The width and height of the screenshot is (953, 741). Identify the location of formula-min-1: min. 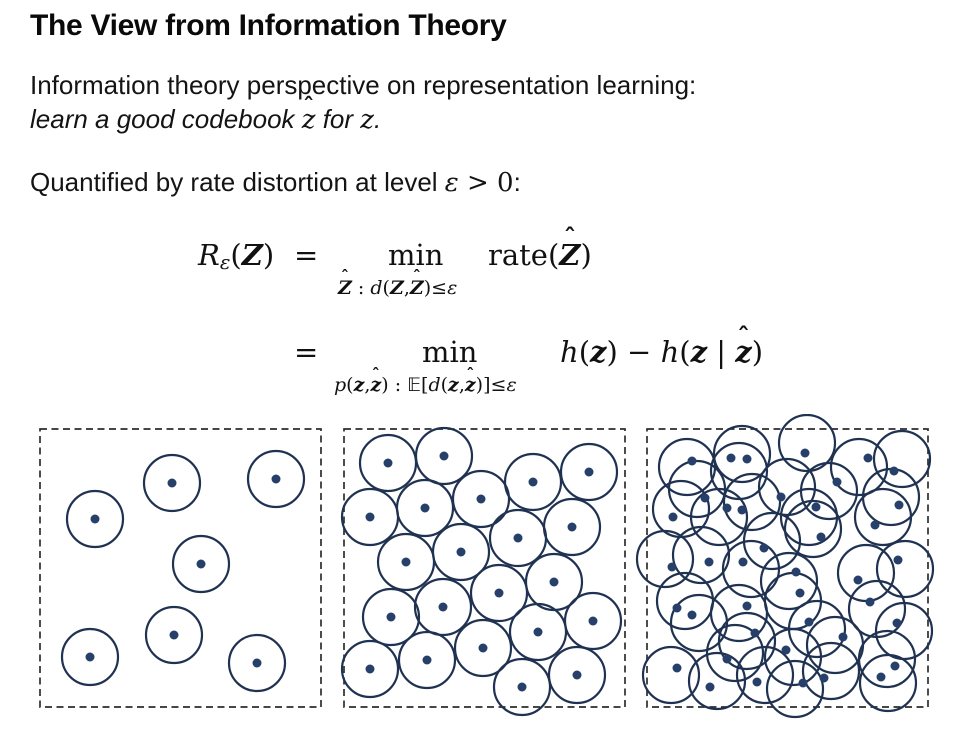
(416, 255).